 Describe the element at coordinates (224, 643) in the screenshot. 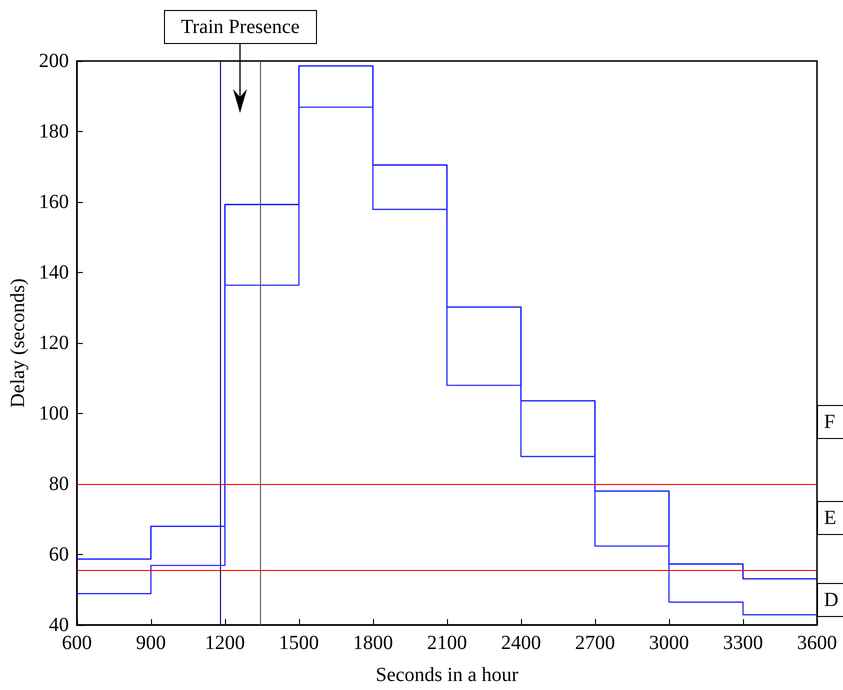

I see `x-tick-label: 1200` at that location.